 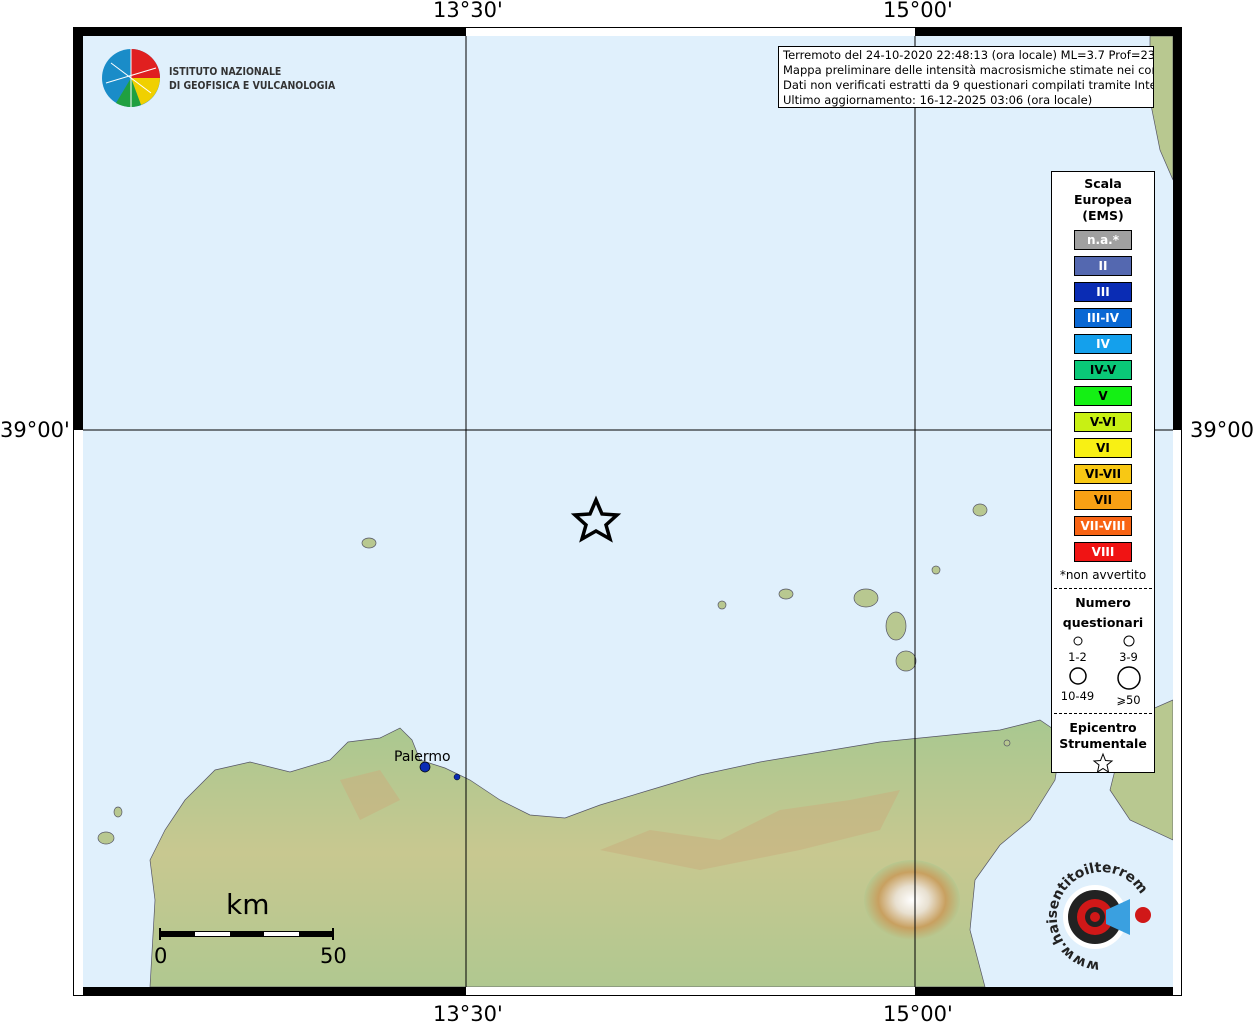 What do you see at coordinates (1103, 448) in the screenshot?
I see `legend-swatch: VI` at bounding box center [1103, 448].